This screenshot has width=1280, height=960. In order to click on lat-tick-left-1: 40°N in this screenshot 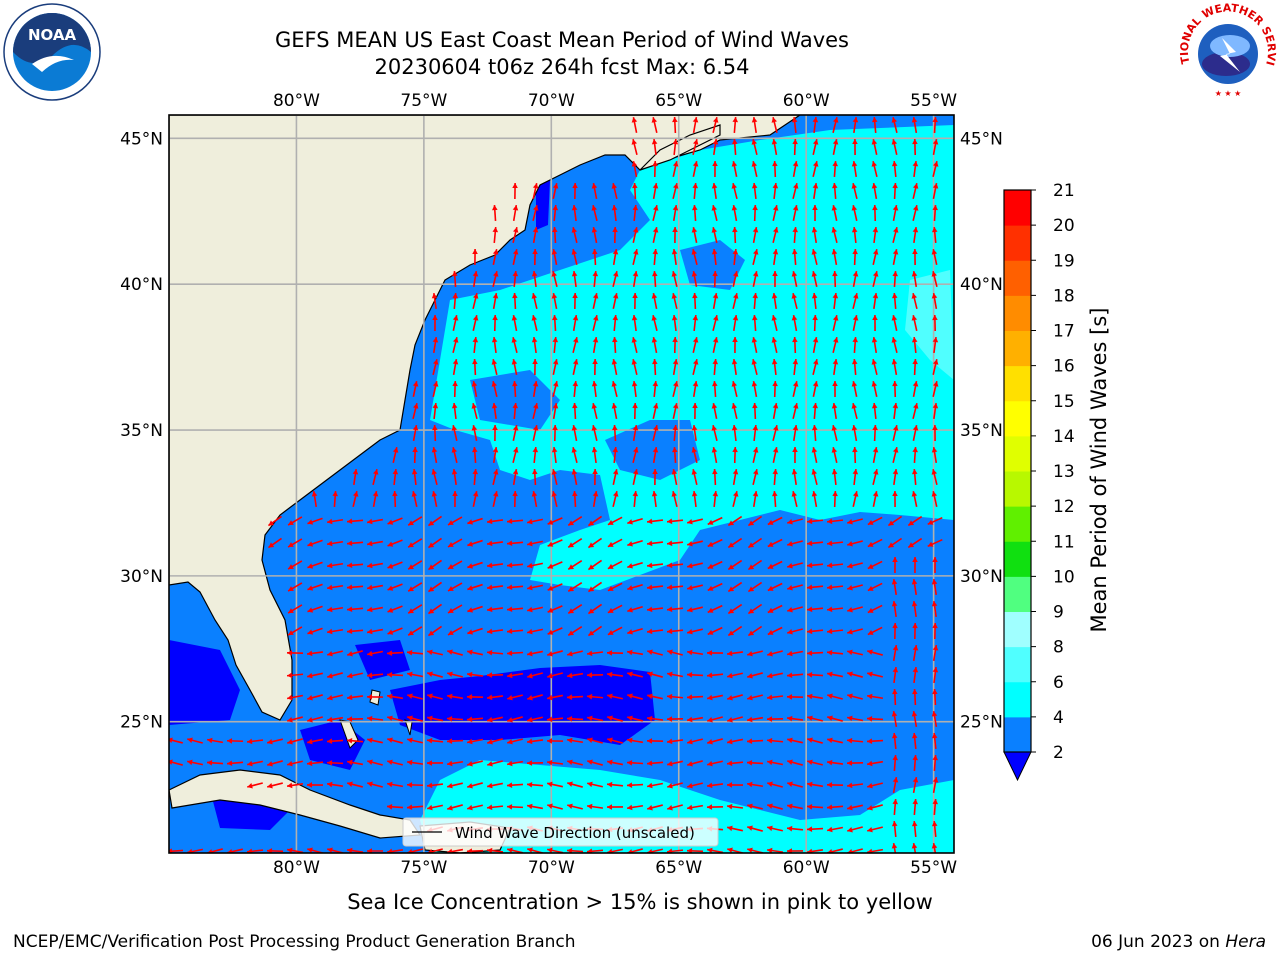, I will do `click(141, 285)`.